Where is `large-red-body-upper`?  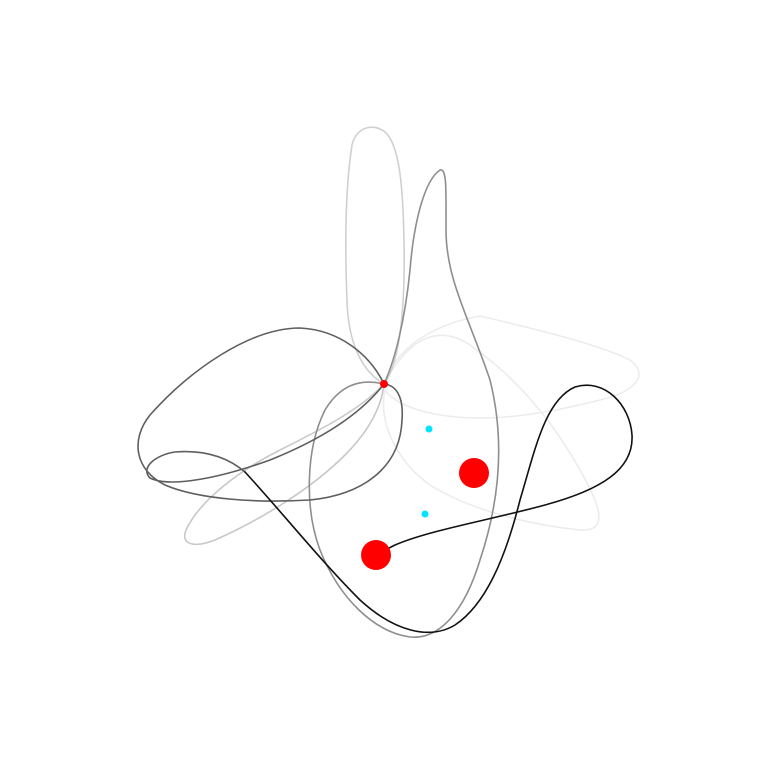
large-red-body-upper is located at coordinates (474, 473).